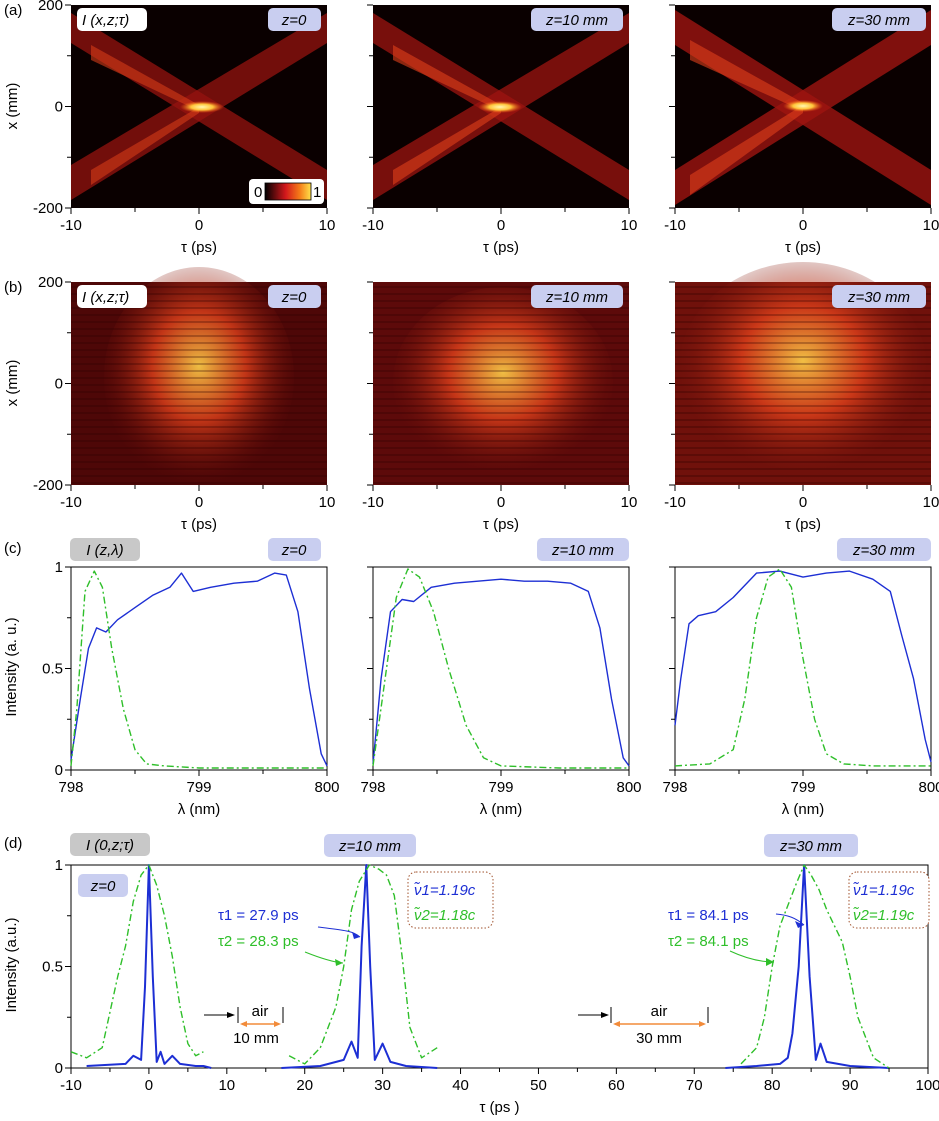 The height and width of the screenshot is (1121, 939). What do you see at coordinates (339, 962) in the screenshot?
I see `tau2-10mm-arrowhead` at bounding box center [339, 962].